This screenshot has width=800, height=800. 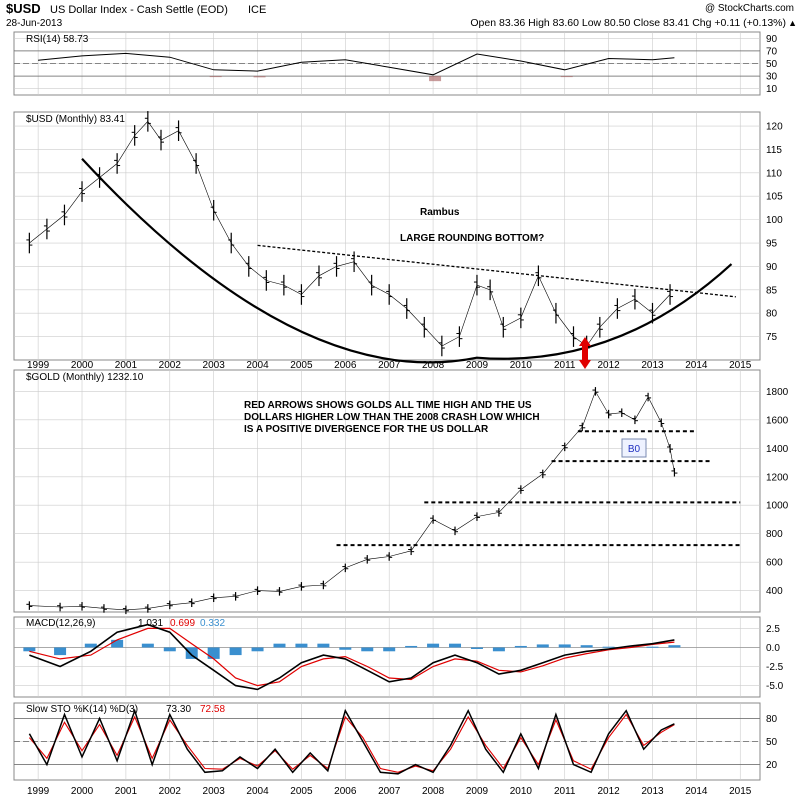 What do you see at coordinates (772, 51) in the screenshot?
I see `rsi-y-tick-label: 70` at bounding box center [772, 51].